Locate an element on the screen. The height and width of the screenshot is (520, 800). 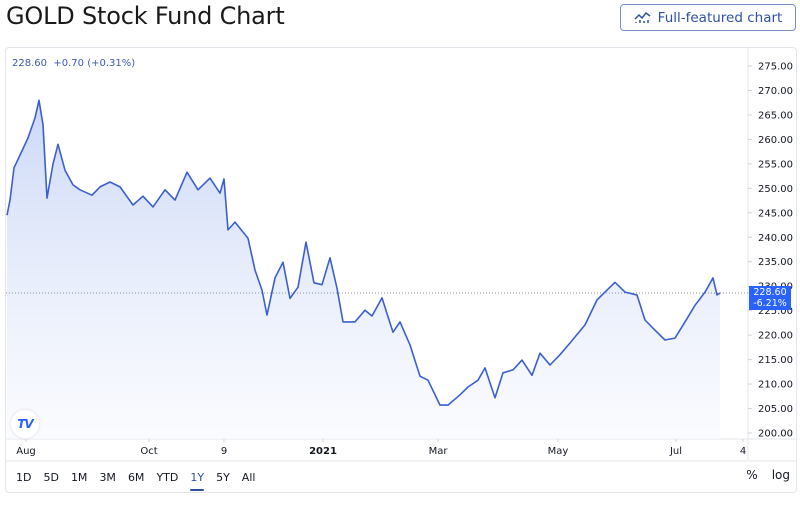
time-axis: Aug Oct 9 2021 Mar May Jul 4 is located at coordinates (381, 448).